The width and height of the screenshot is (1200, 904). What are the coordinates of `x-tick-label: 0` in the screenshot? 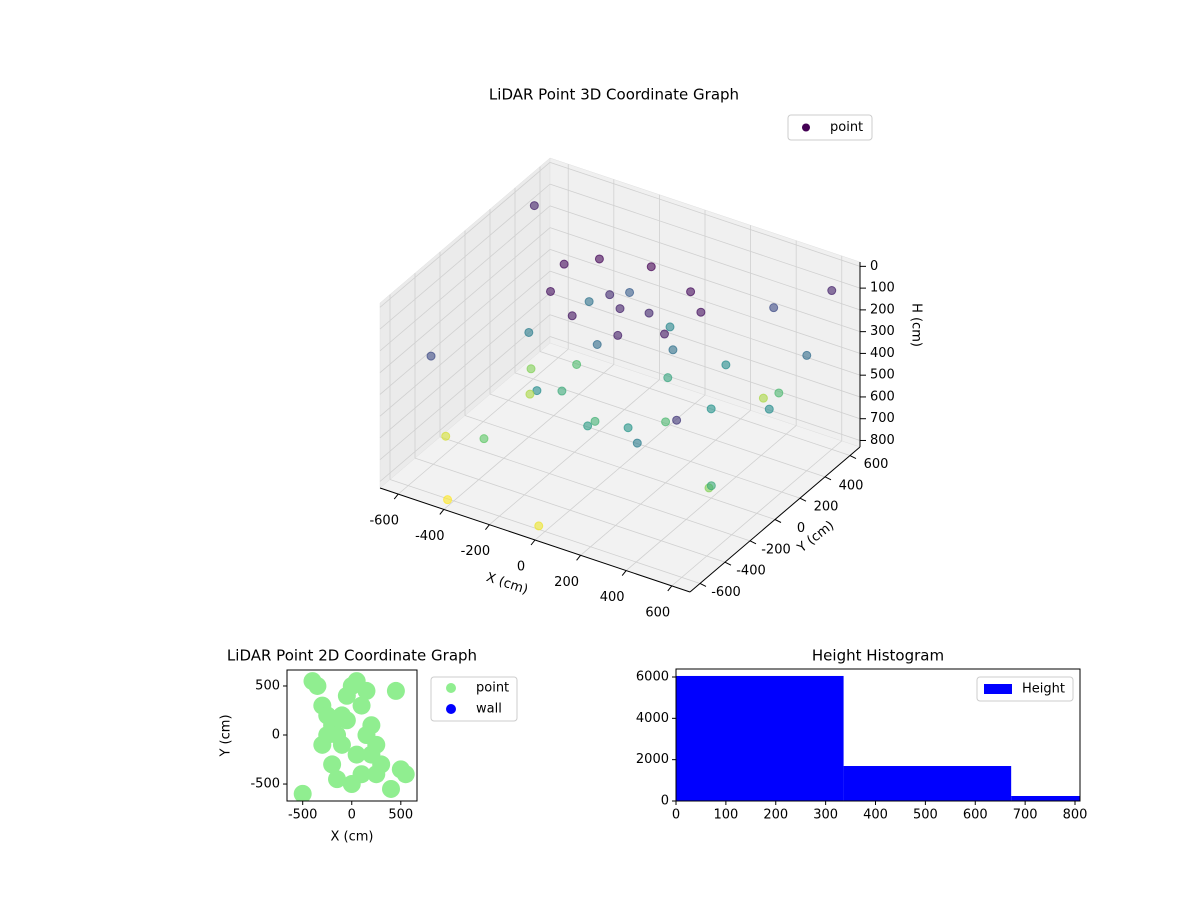 It's located at (521, 567).